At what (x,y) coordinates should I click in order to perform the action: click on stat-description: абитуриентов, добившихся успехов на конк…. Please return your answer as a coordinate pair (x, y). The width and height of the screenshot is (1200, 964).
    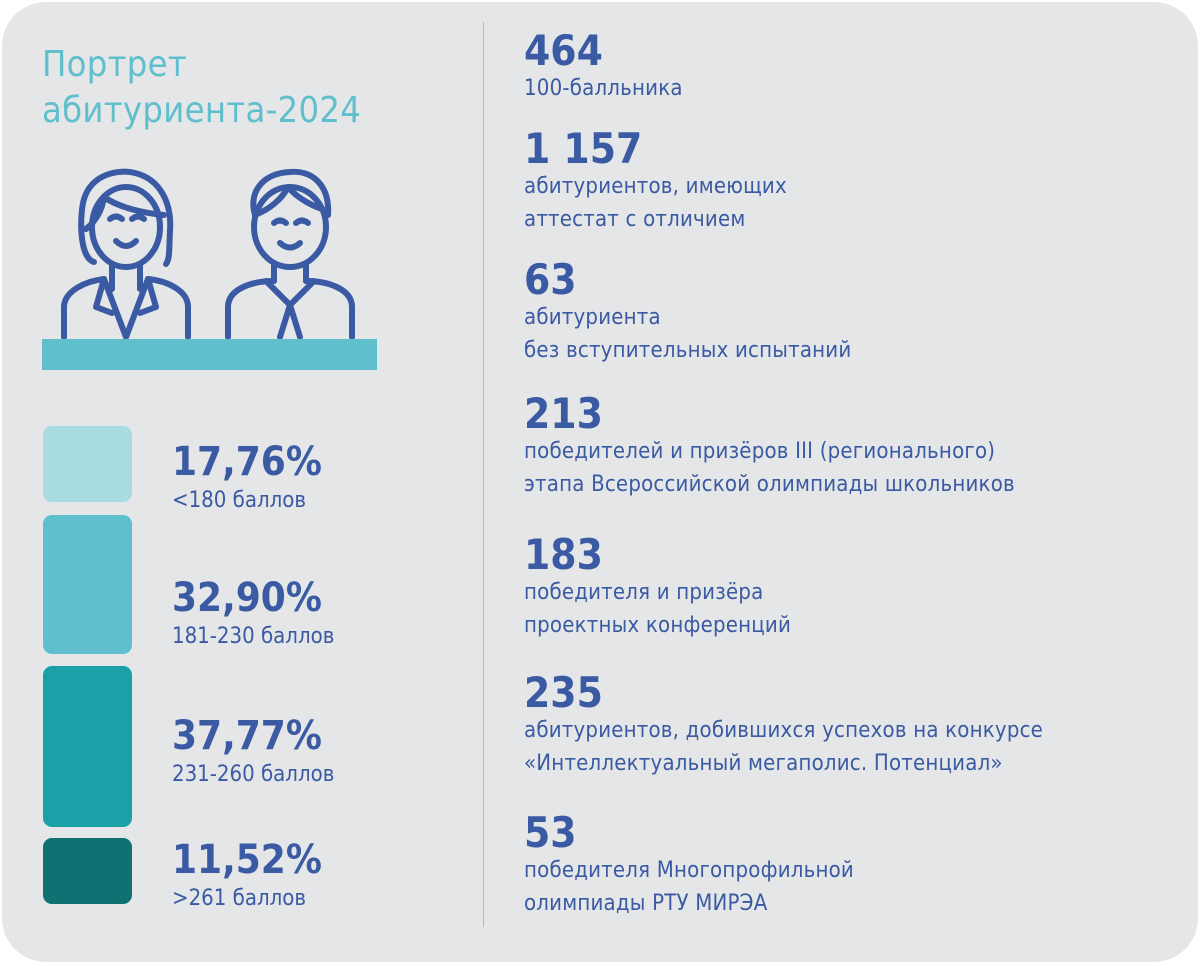
    Looking at the image, I should click on (784, 730).